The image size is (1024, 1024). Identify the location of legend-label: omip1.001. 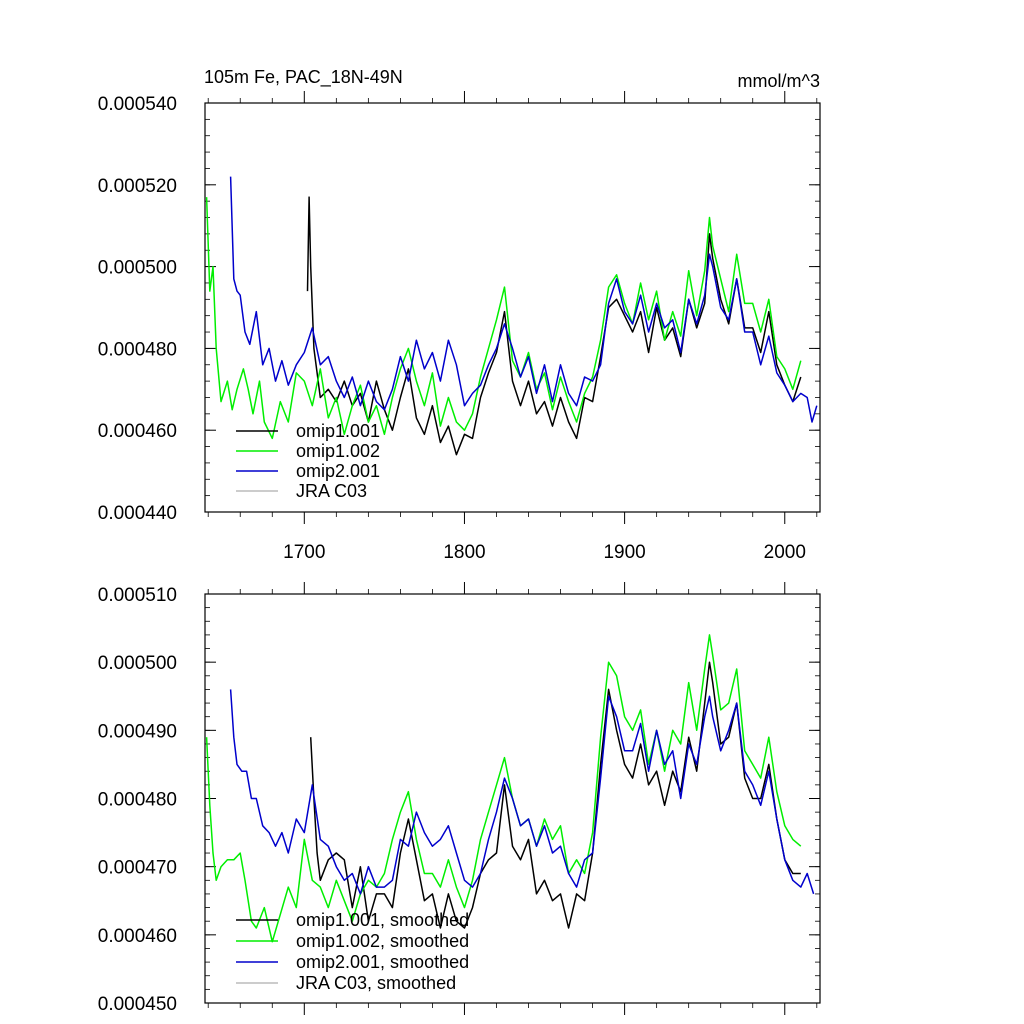
(338, 431).